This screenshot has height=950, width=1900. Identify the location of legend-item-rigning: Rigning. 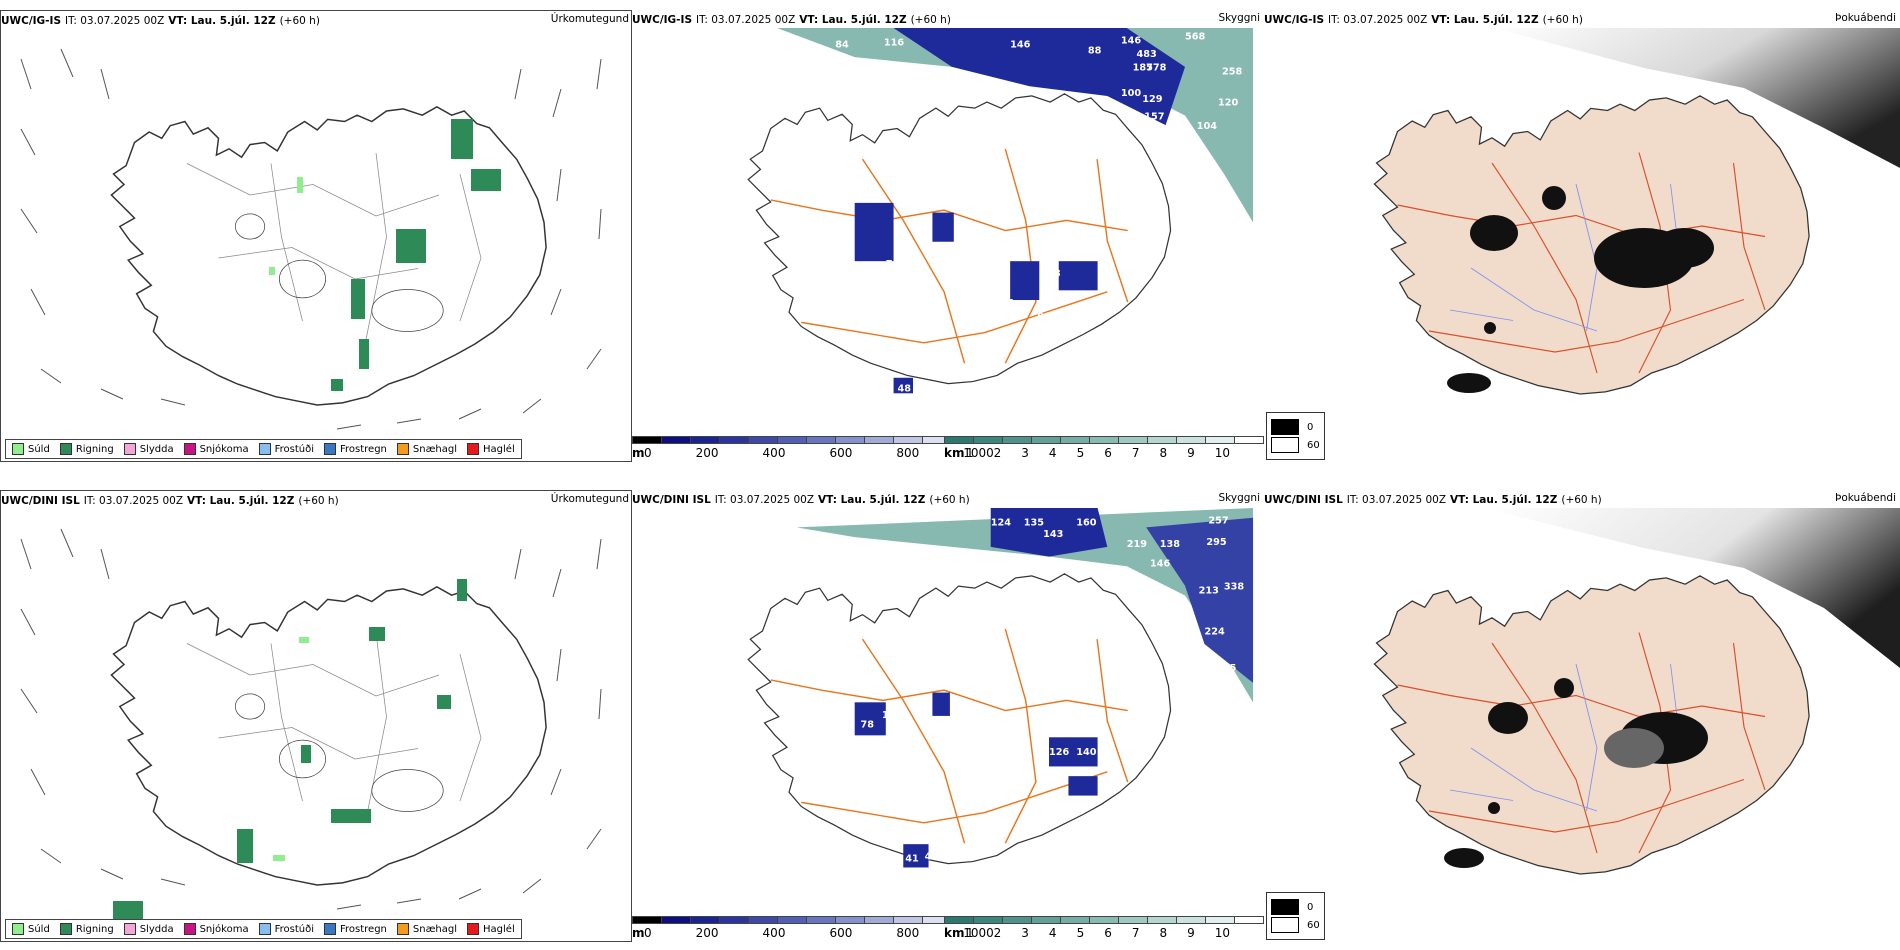
(86, 929).